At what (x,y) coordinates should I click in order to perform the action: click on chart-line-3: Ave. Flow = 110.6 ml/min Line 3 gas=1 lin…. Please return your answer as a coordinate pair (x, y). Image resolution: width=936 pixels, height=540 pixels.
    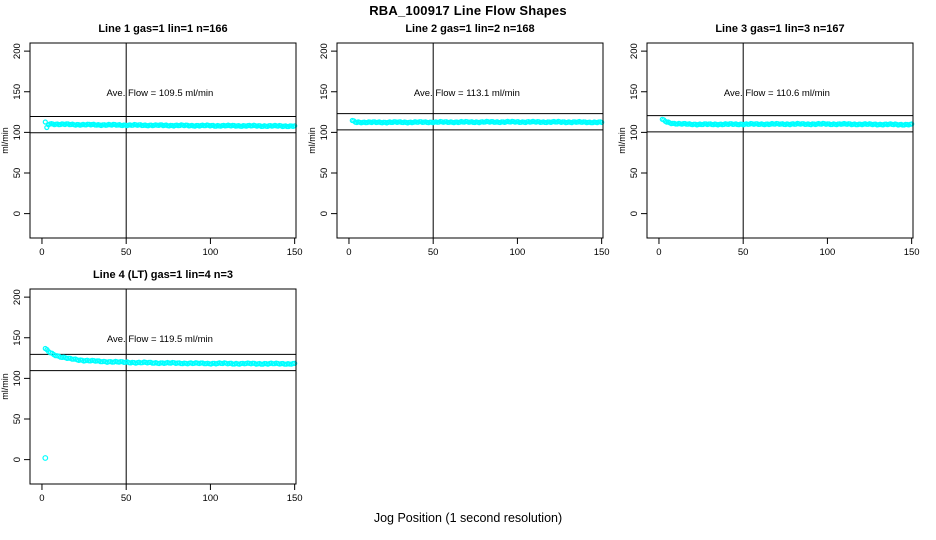
    Looking at the image, I should click on (768, 140).